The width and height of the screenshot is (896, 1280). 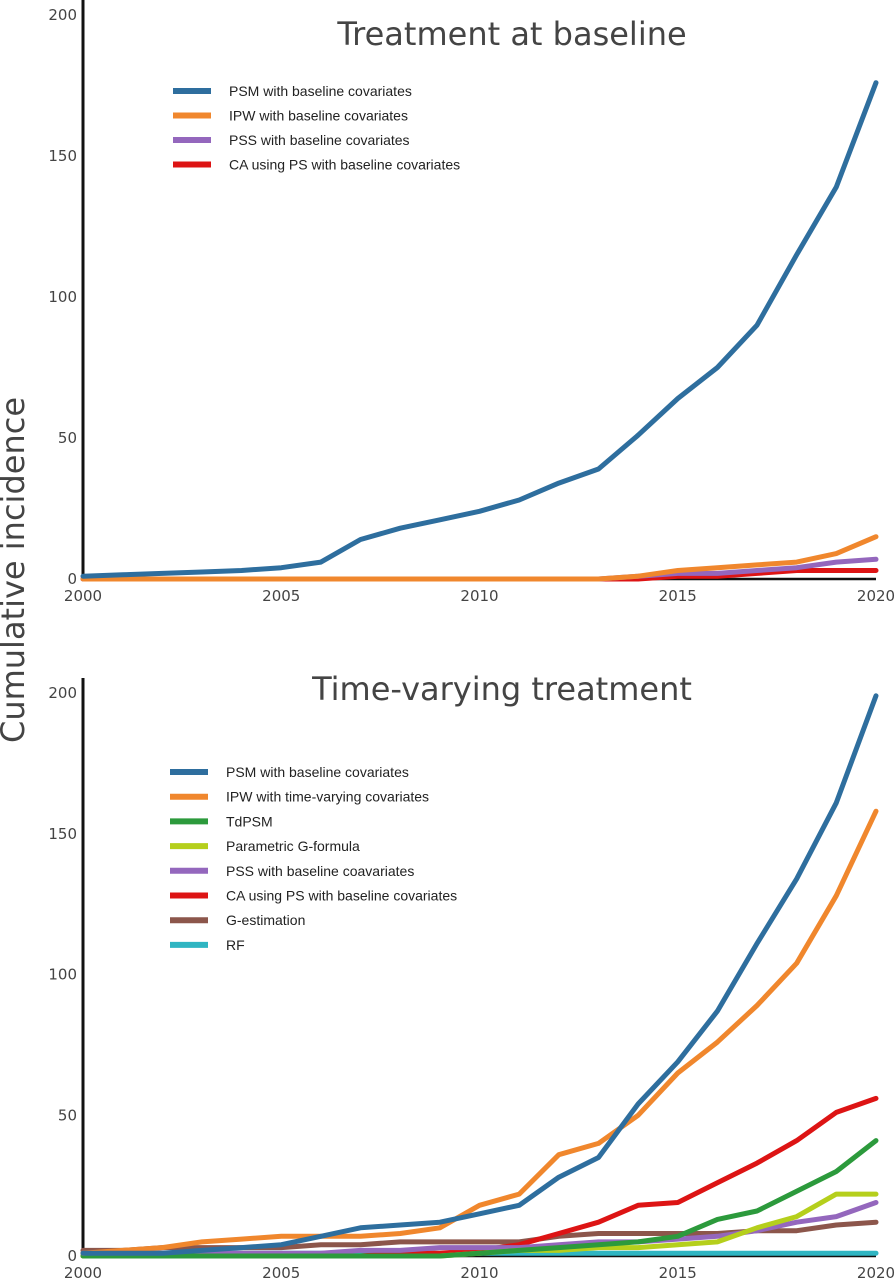 I want to click on legend-label: PSS with baseline covariates, so click(x=319, y=140).